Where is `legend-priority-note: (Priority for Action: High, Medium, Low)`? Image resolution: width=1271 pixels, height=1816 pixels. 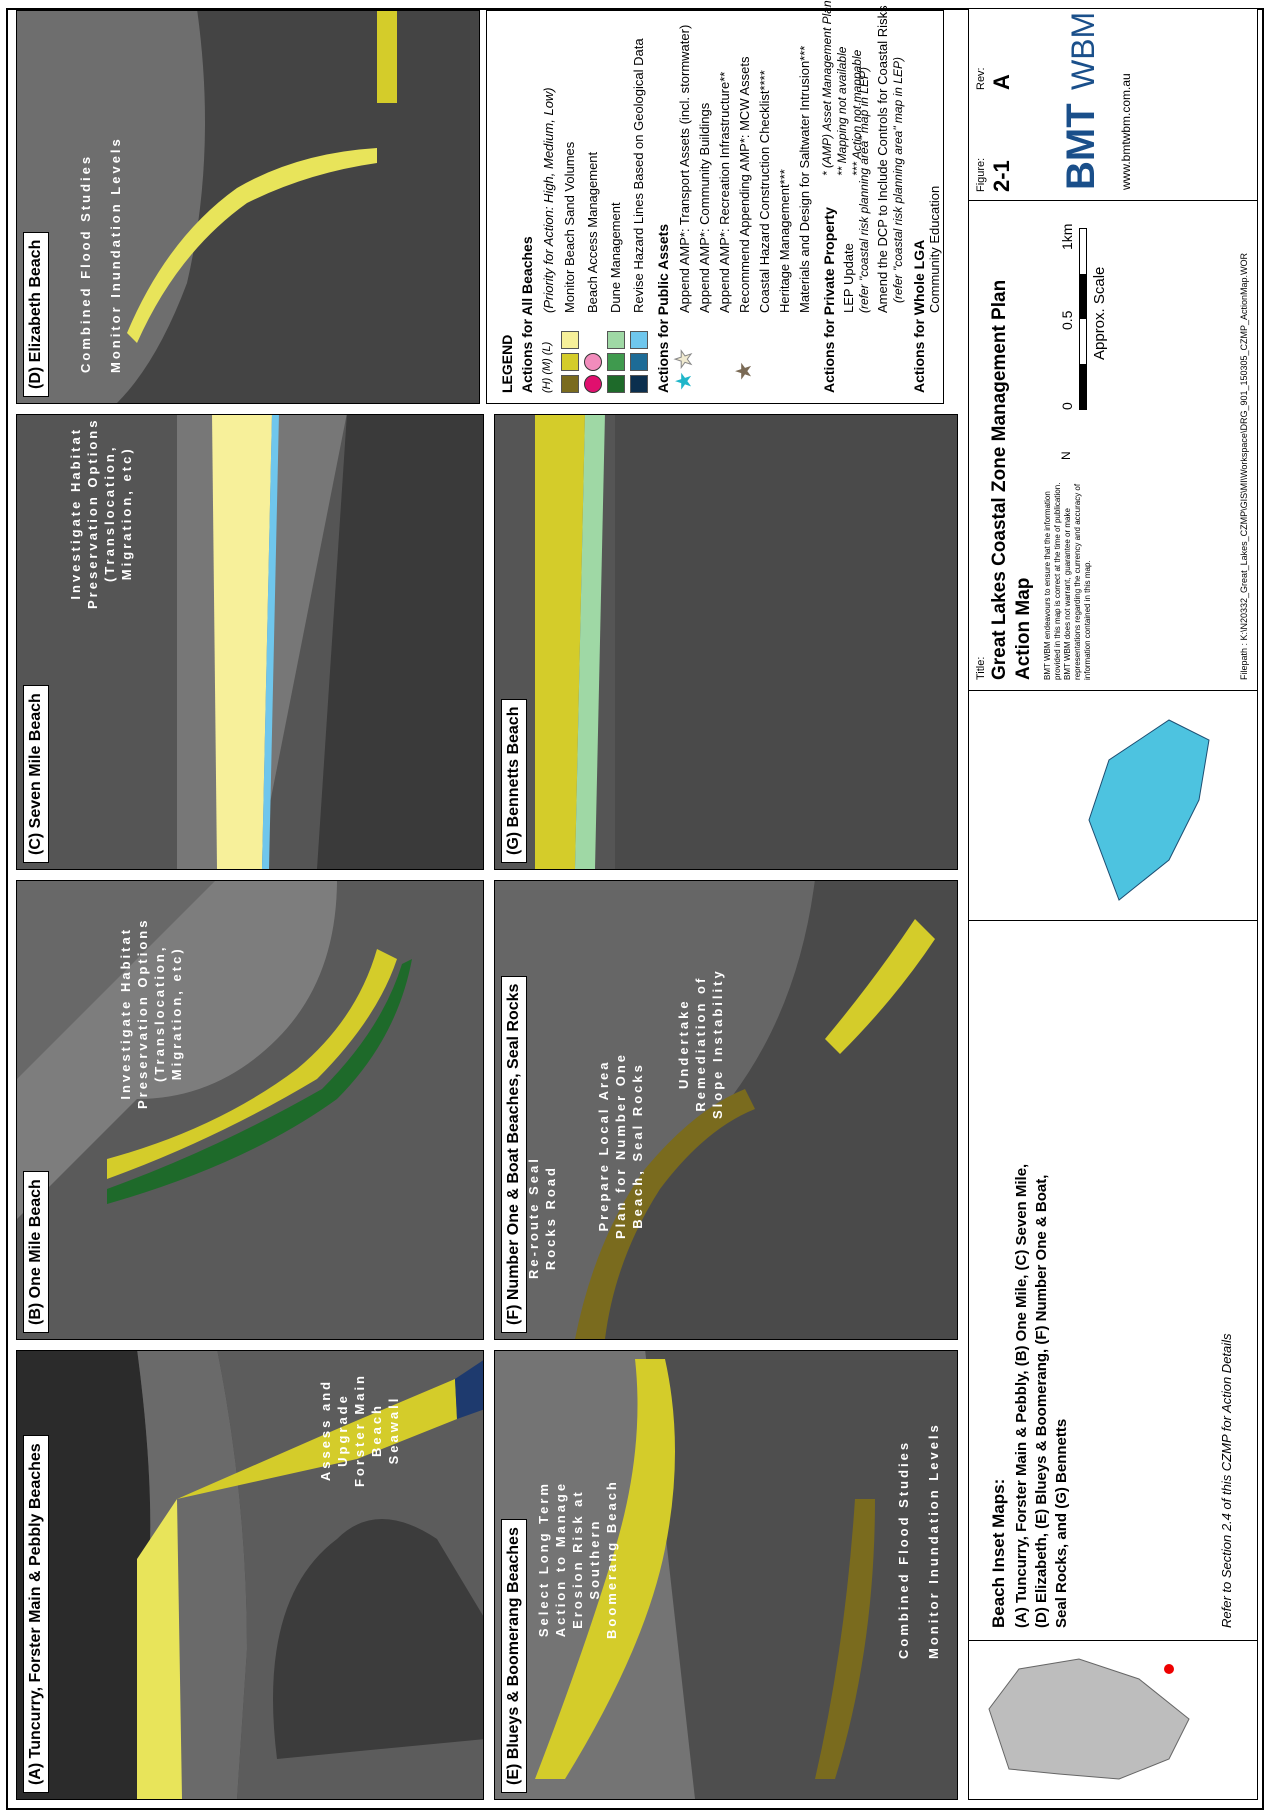
legend-priority-note: (Priority for Action: High, Medium, Low) is located at coordinates (548, 200).